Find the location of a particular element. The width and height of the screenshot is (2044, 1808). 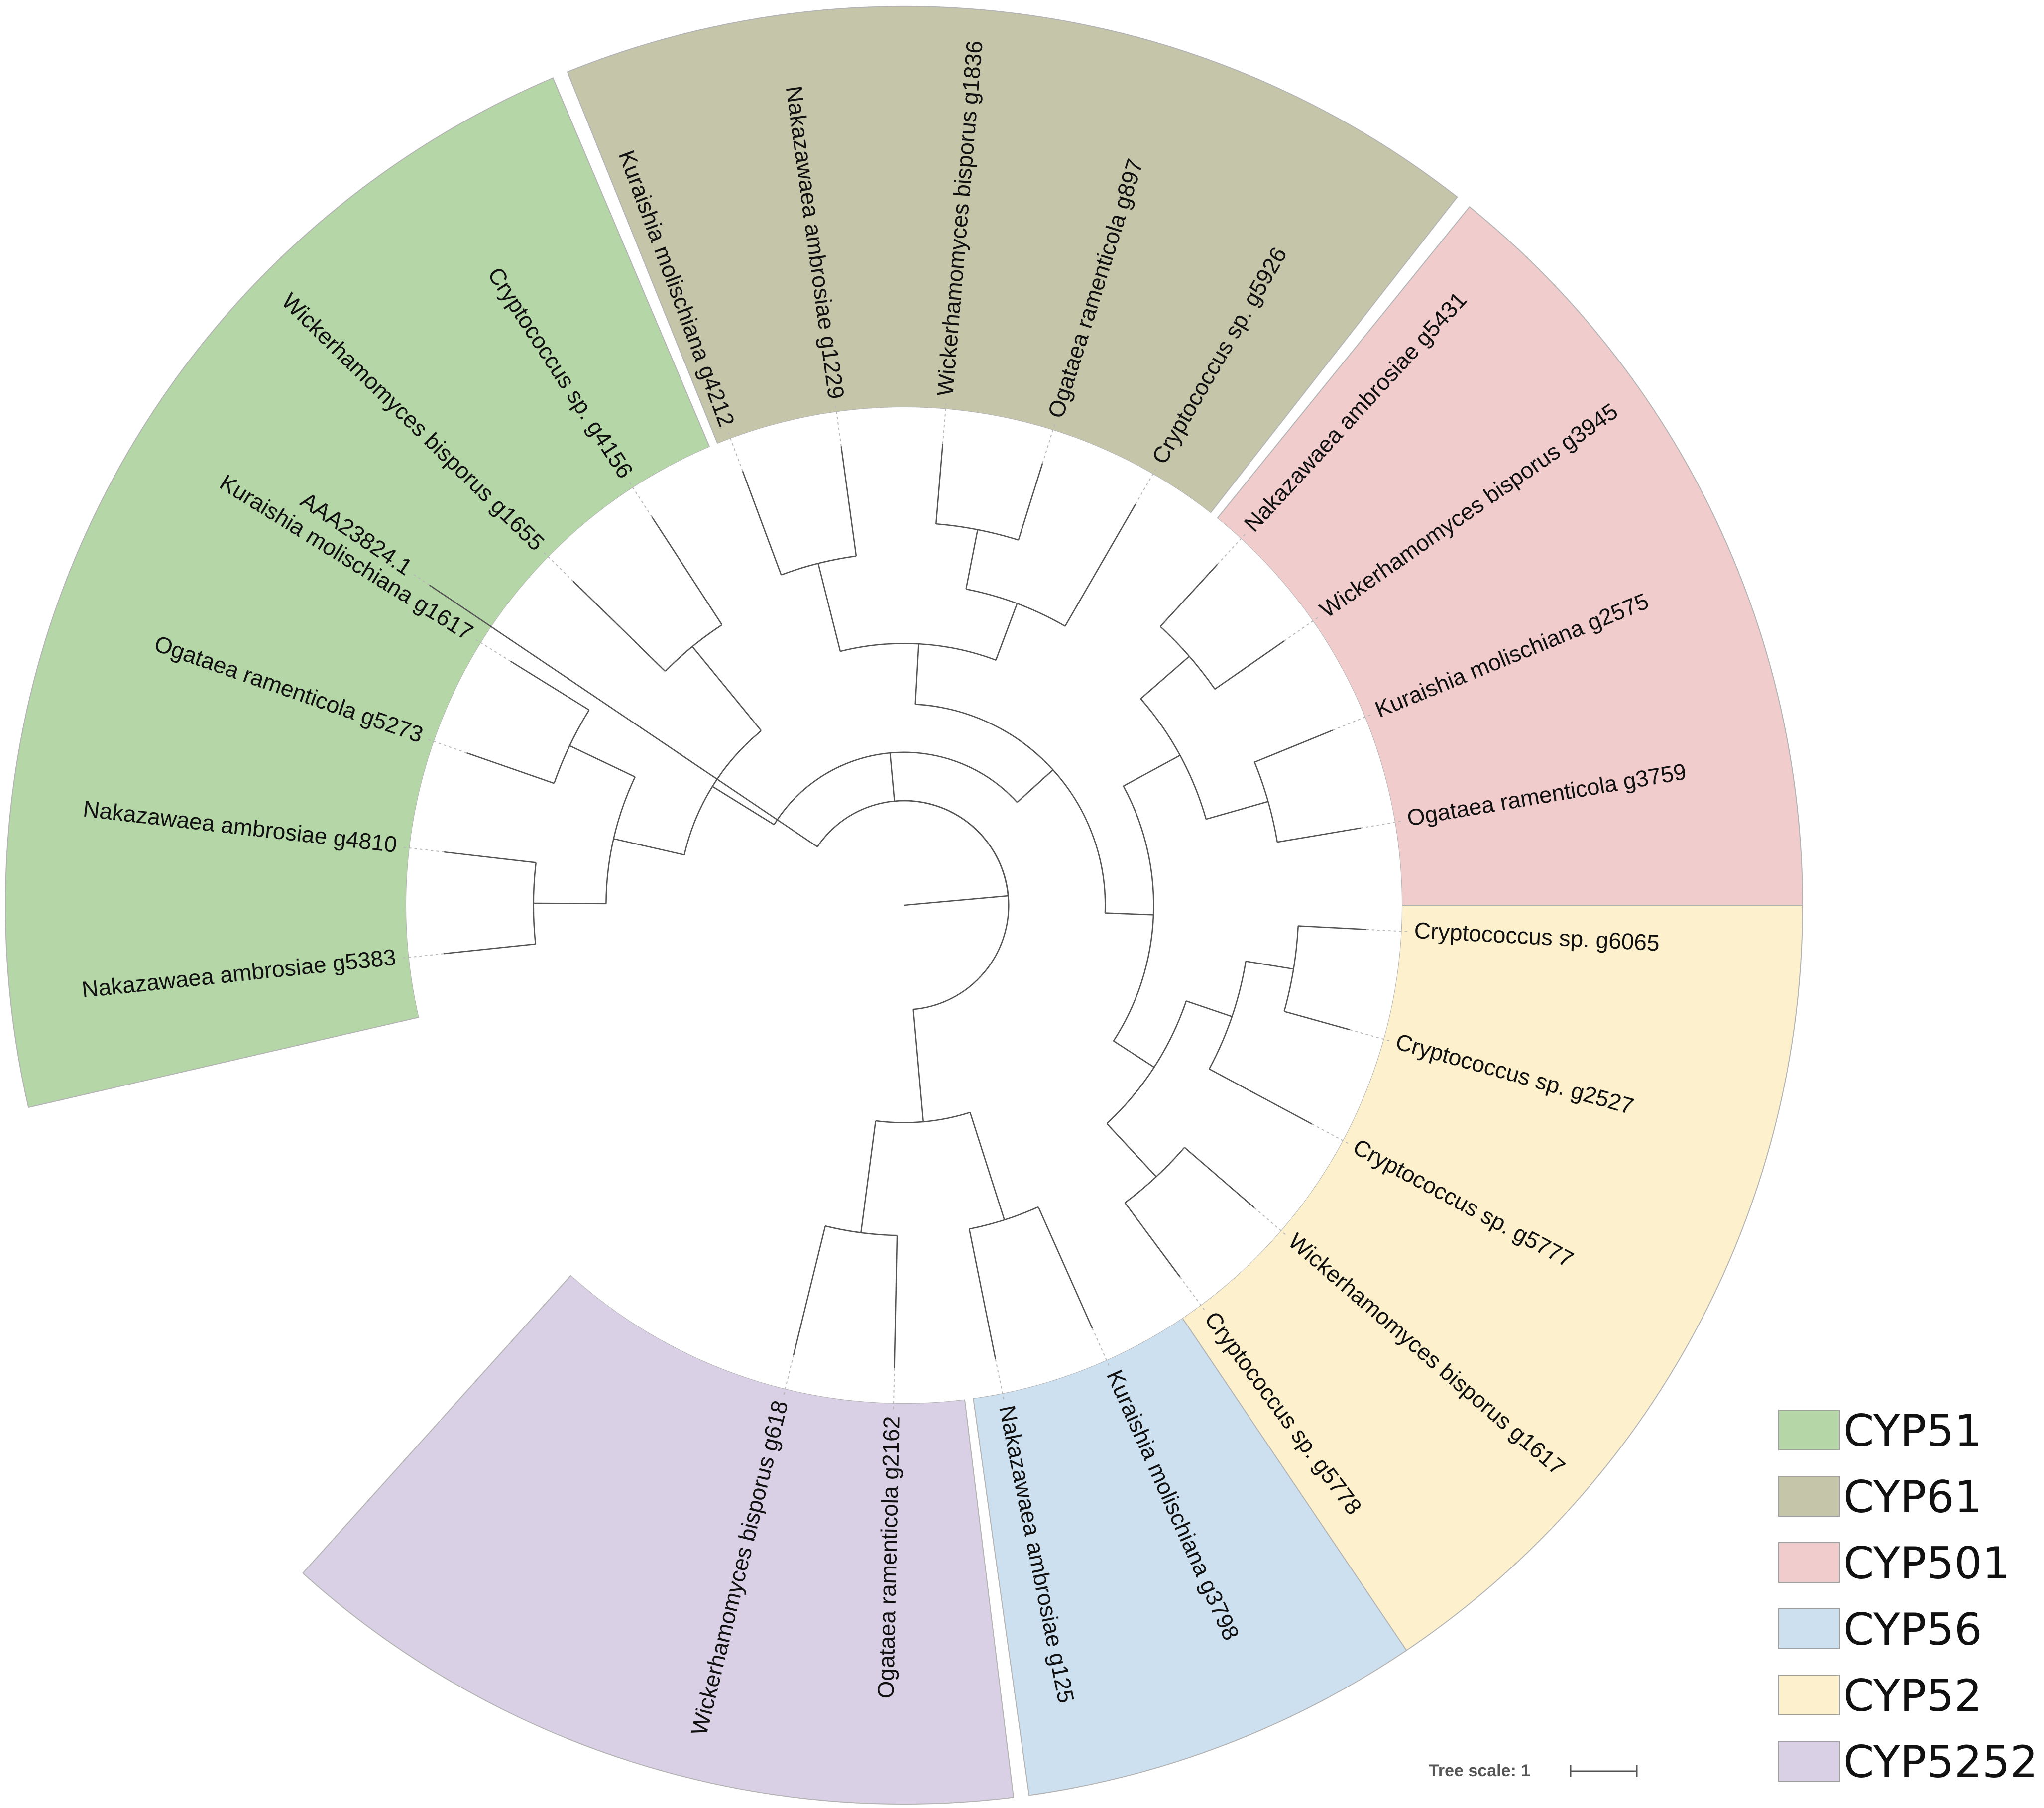

legend-label-cyp5252: CYP5252 is located at coordinates (1941, 1762).